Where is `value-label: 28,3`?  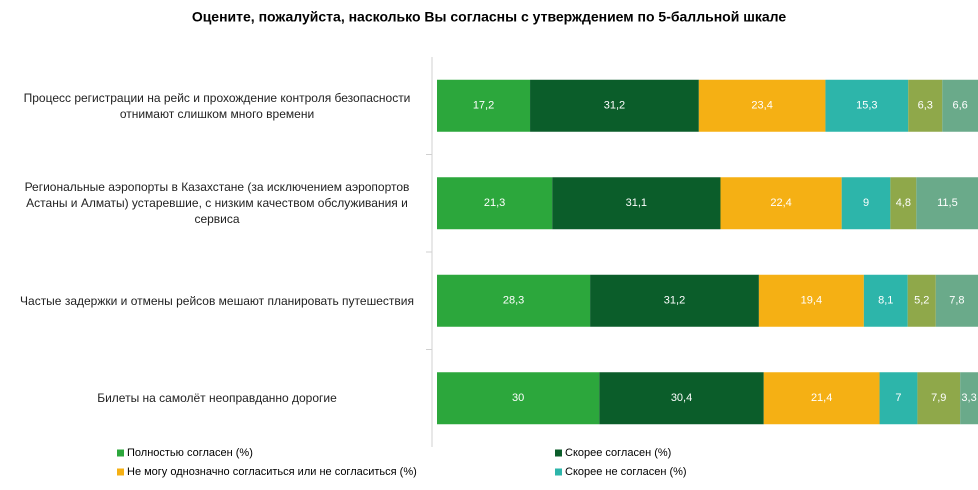 value-label: 28,3 is located at coordinates (513, 301).